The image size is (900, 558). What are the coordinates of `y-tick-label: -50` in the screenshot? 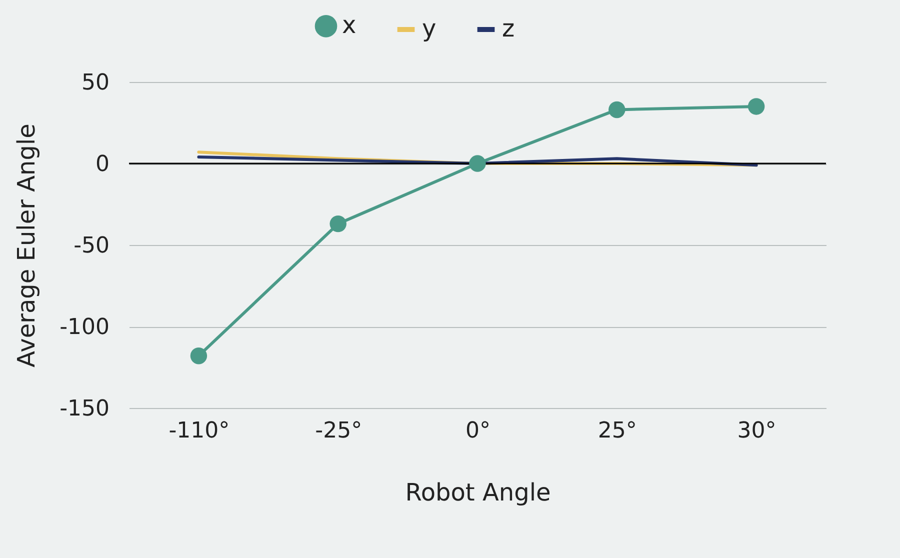 It's located at (92, 246).